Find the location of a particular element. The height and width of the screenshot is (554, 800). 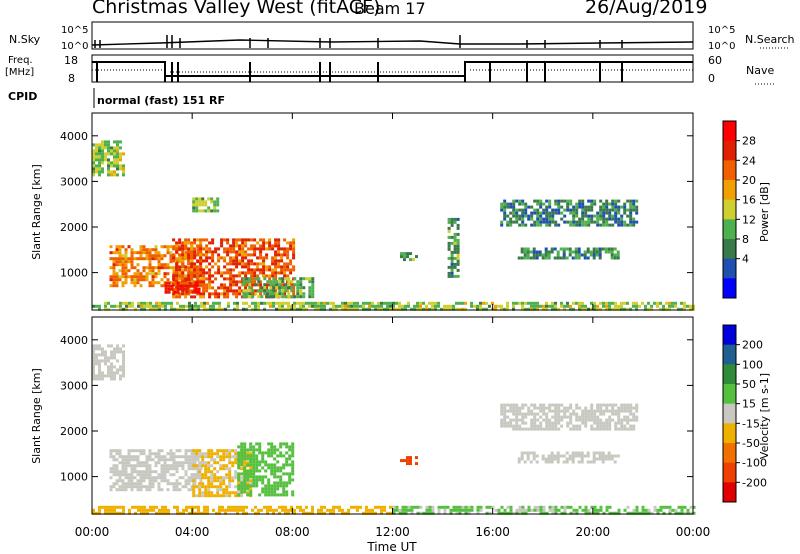

power-colorbar-label: Power [dB] is located at coordinates (764, 212).